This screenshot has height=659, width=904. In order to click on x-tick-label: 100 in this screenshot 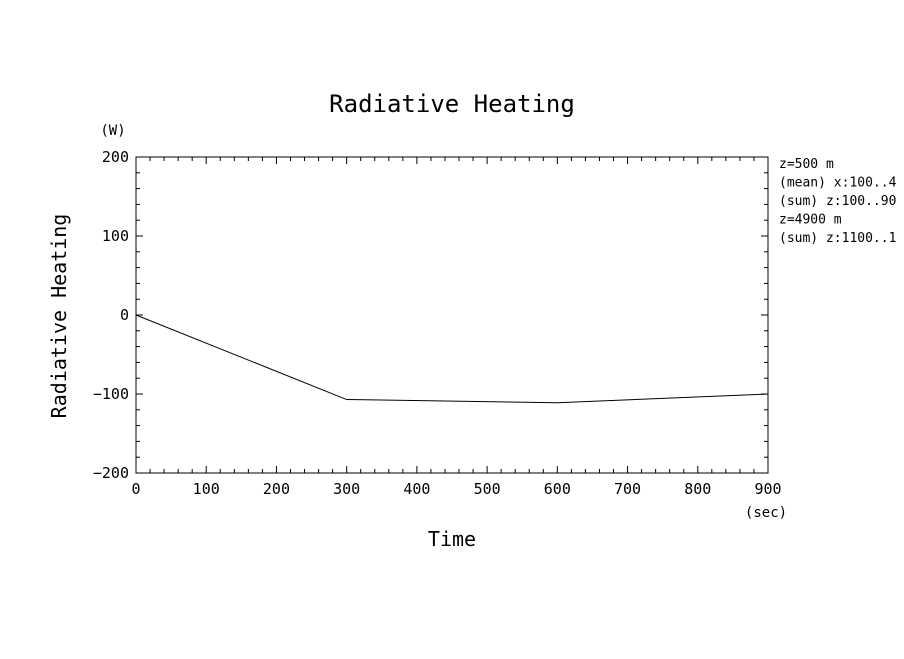, I will do `click(206, 489)`.